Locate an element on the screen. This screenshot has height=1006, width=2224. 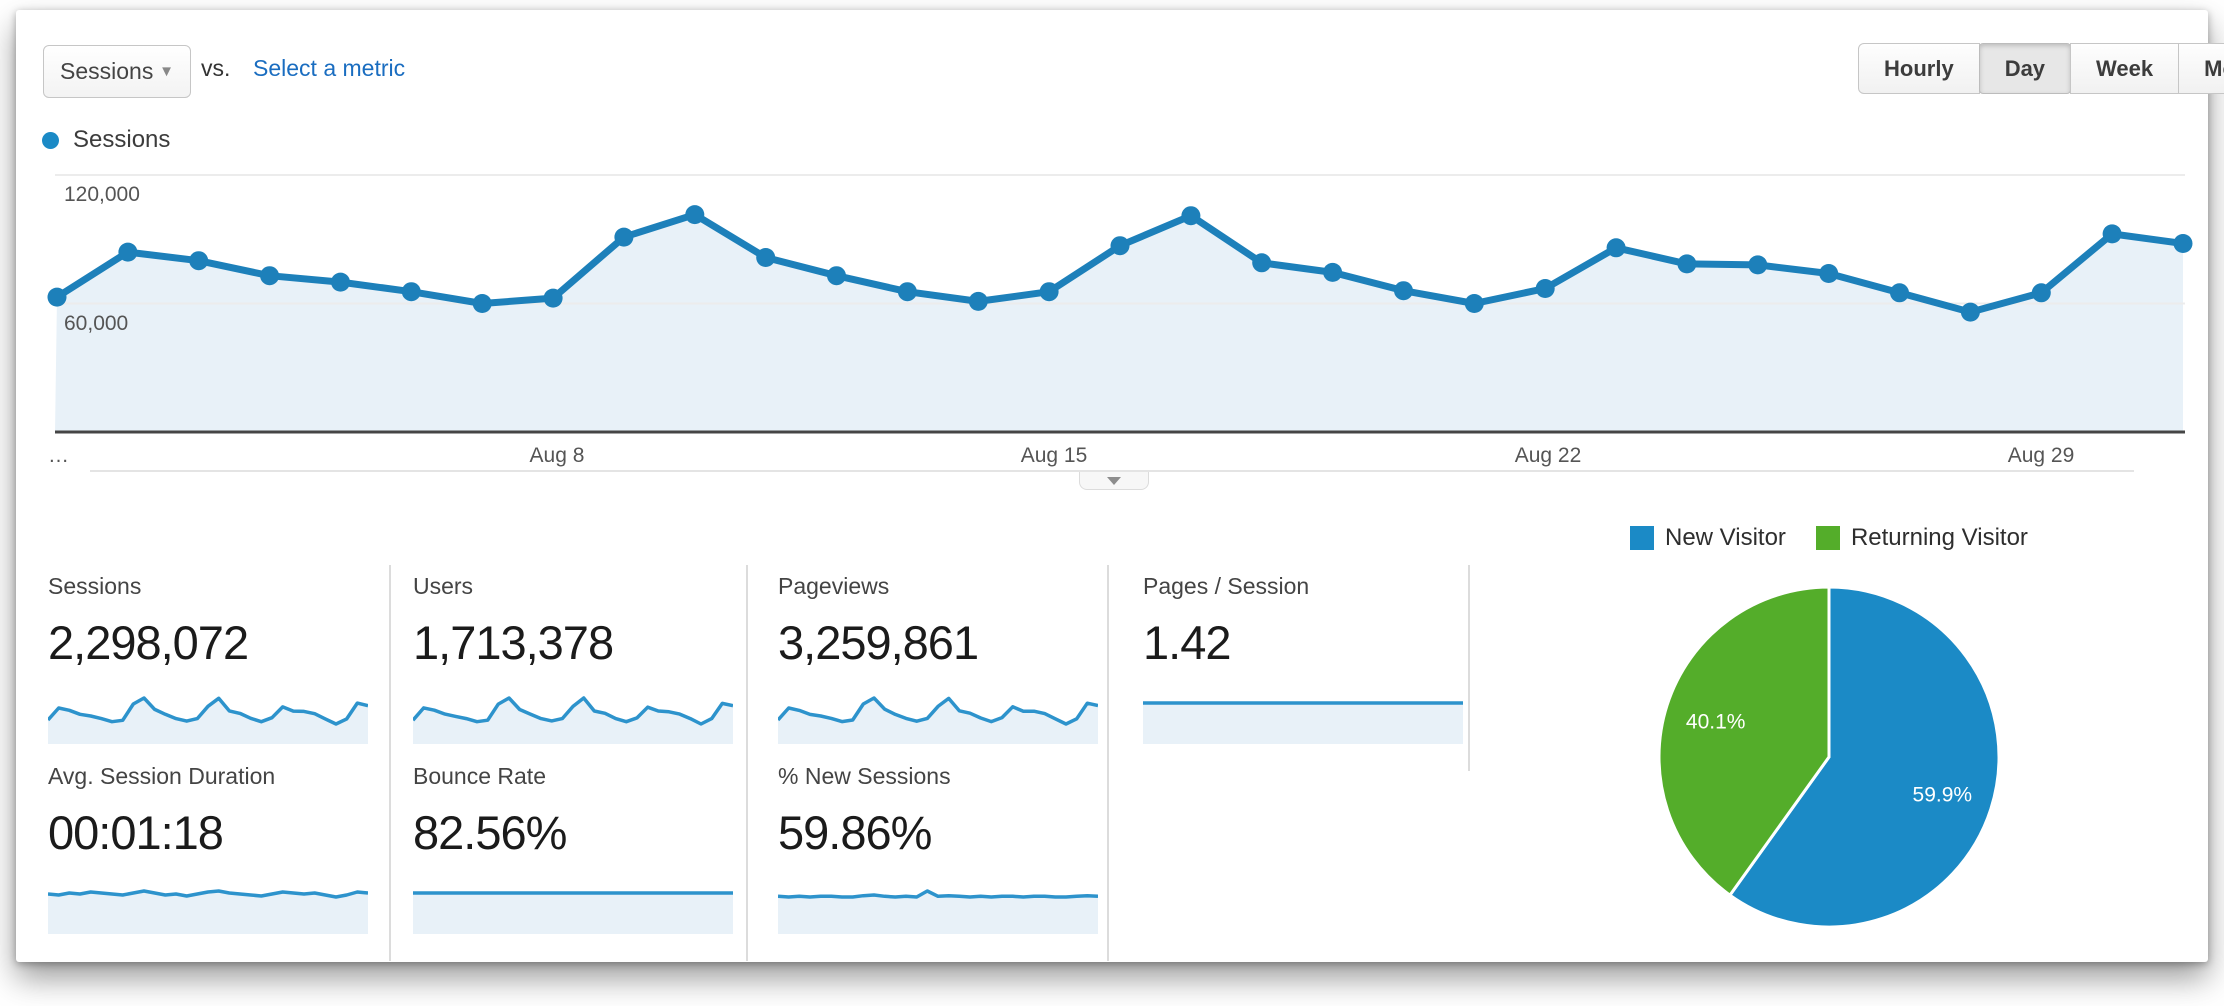
metric-card-avg-session-duration: Avg. Session Duration 00:01:18 is located at coordinates (218, 848).